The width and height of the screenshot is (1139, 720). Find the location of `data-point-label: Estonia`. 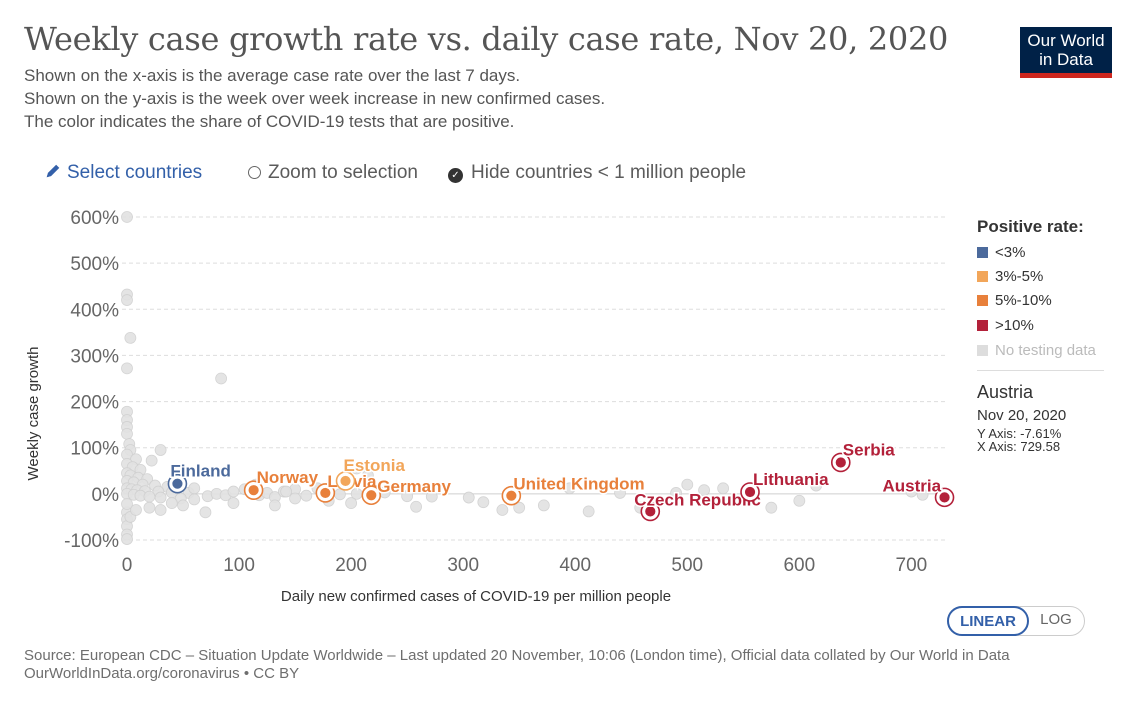

data-point-label: Estonia is located at coordinates (375, 465).